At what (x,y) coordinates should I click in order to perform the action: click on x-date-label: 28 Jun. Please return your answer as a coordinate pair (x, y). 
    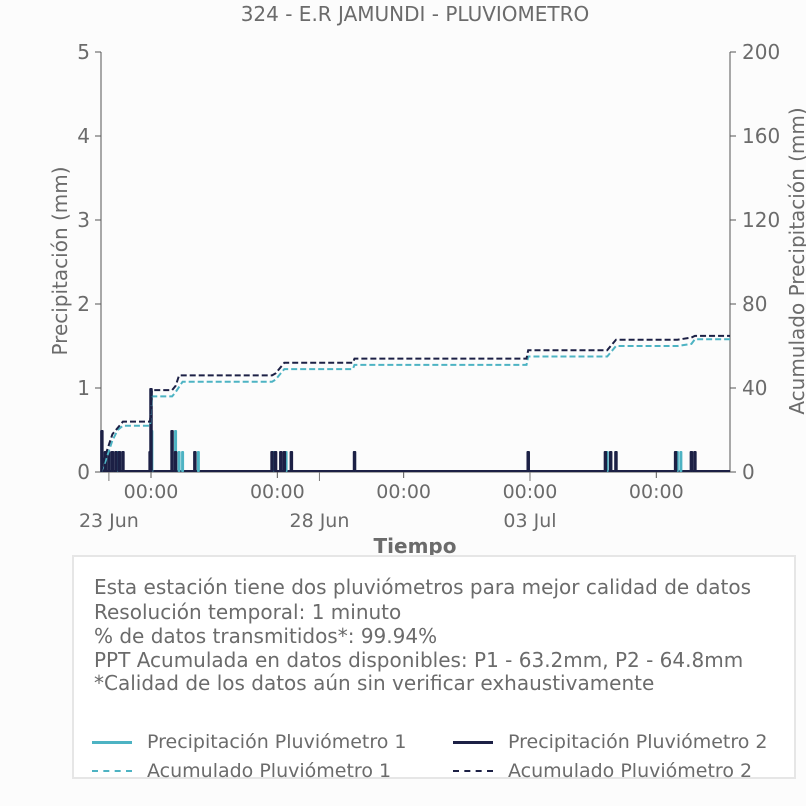
    Looking at the image, I should click on (319, 521).